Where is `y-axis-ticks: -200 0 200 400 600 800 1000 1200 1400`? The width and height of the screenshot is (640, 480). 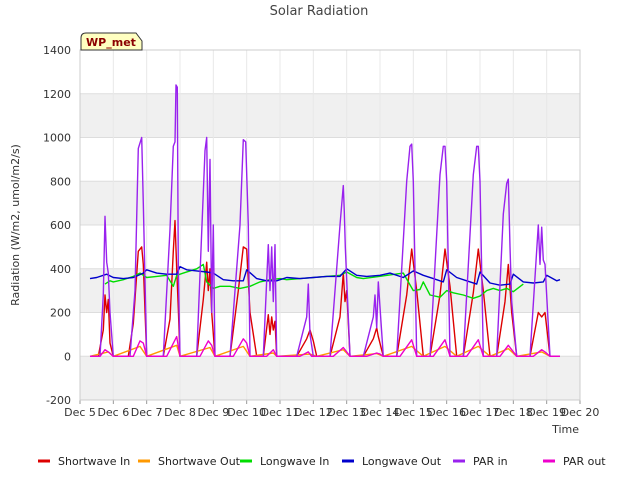
y-axis-ticks: -200 0 200 400 600 800 1000 1200 1400 is located at coordinates (57, 225).